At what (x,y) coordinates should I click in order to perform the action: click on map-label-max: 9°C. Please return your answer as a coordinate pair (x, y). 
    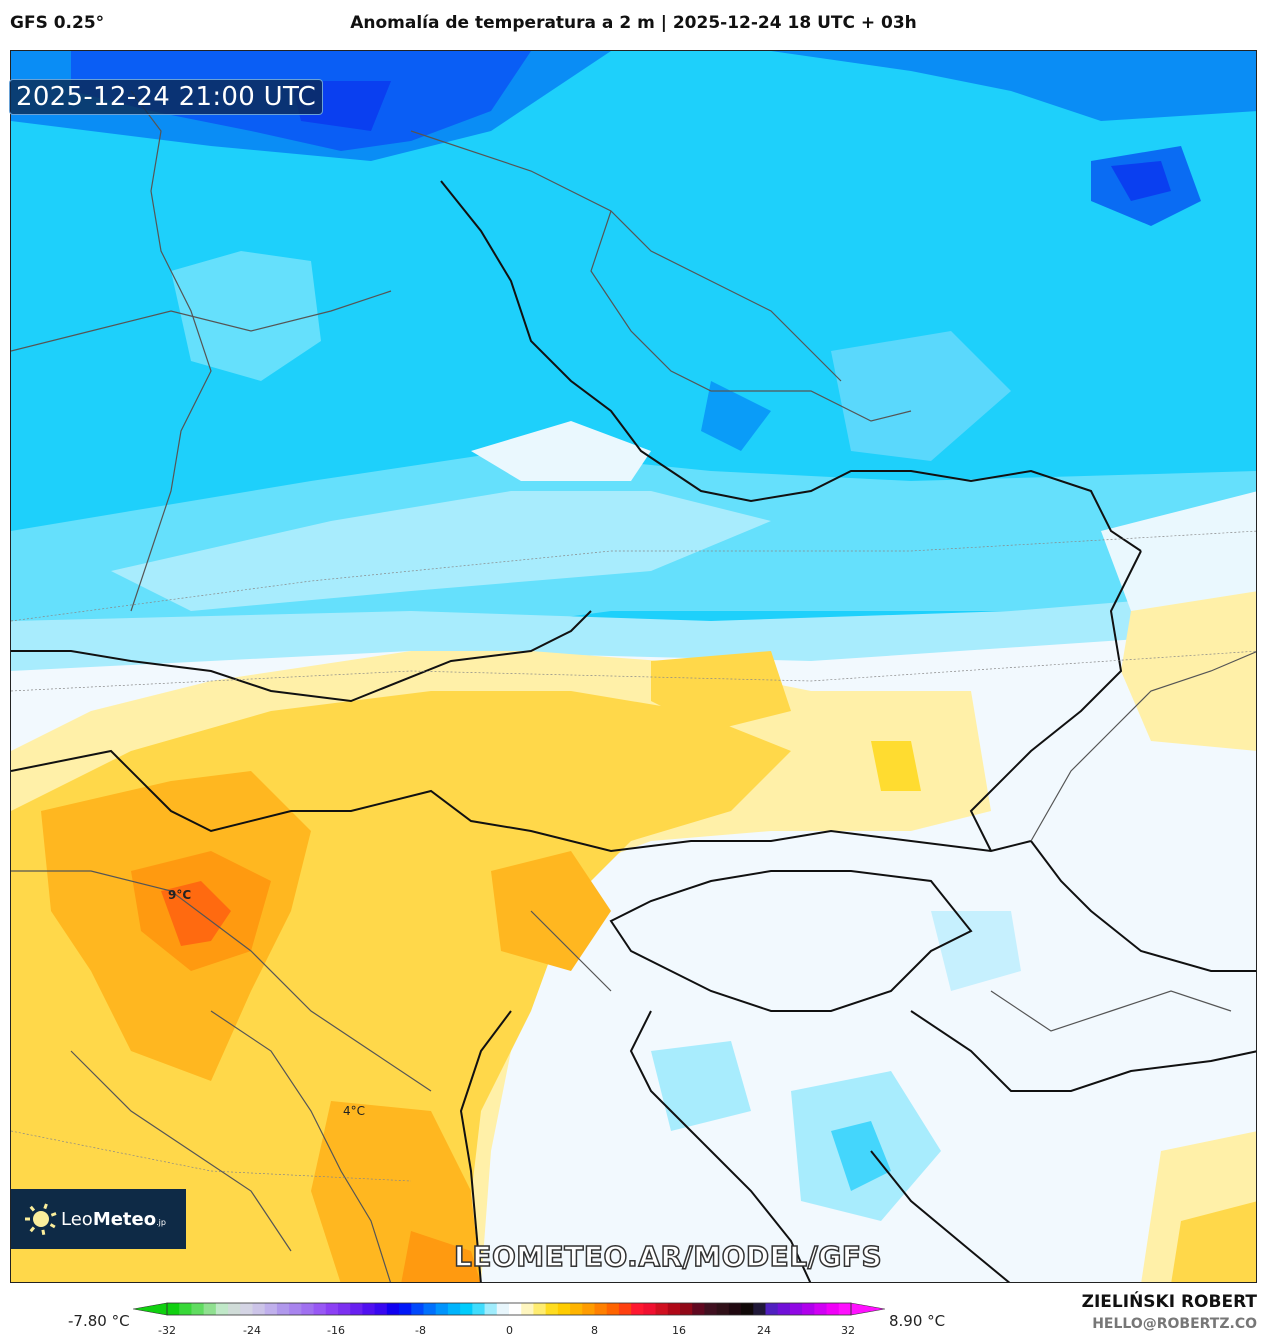
    Looking at the image, I should click on (180, 895).